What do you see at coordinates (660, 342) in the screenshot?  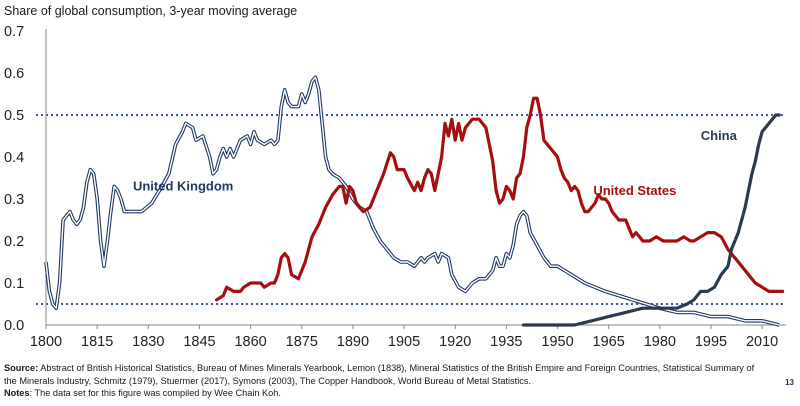 I see `x-tick-label: 1980` at bounding box center [660, 342].